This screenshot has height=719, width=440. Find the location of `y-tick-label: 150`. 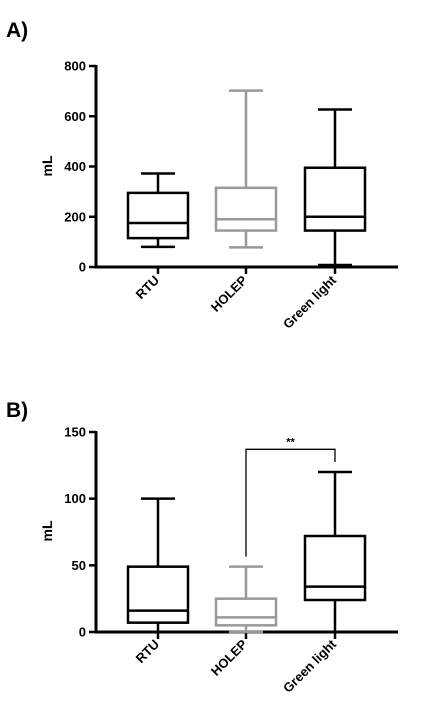

y-tick-label: 150 is located at coordinates (75, 432).